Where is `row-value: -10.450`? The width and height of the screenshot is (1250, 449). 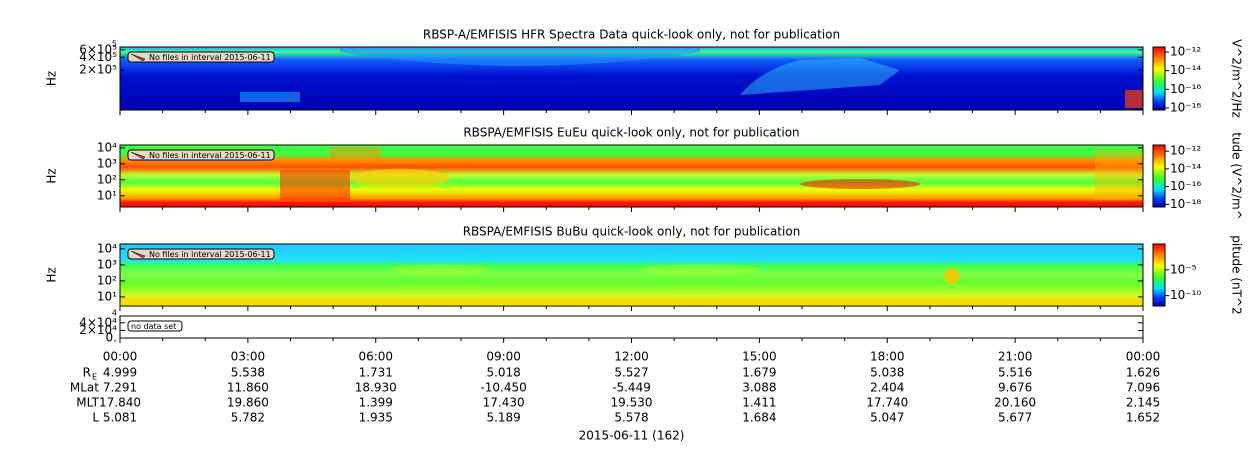
row-value: -10.450 is located at coordinates (503, 388).